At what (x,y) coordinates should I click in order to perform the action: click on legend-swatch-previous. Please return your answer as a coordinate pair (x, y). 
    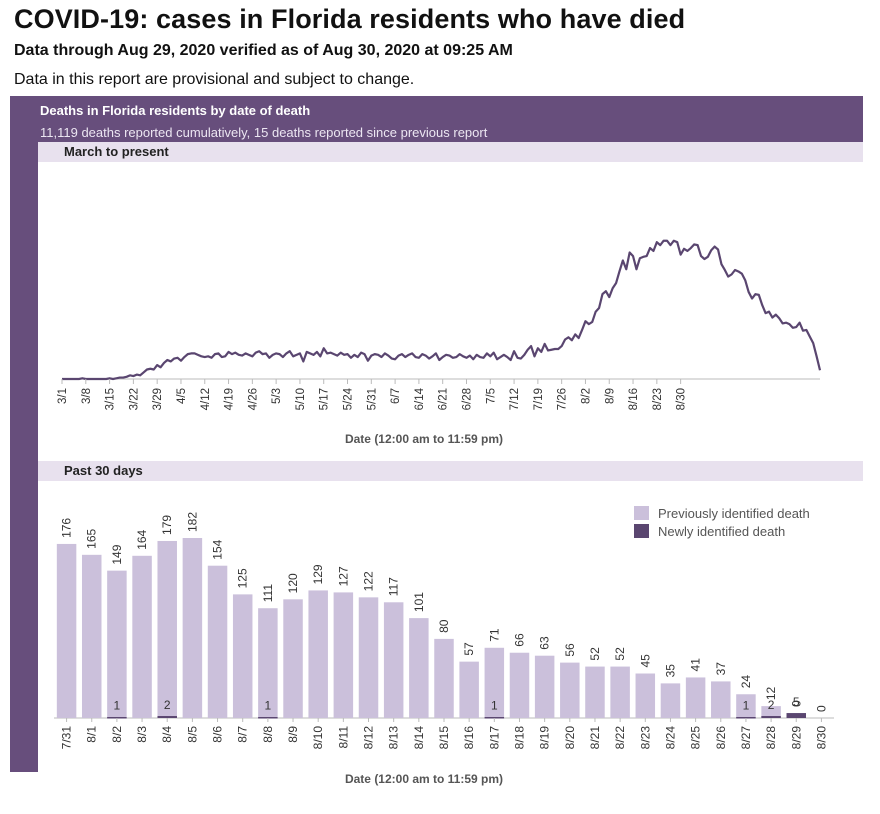
    Looking at the image, I should click on (641, 513).